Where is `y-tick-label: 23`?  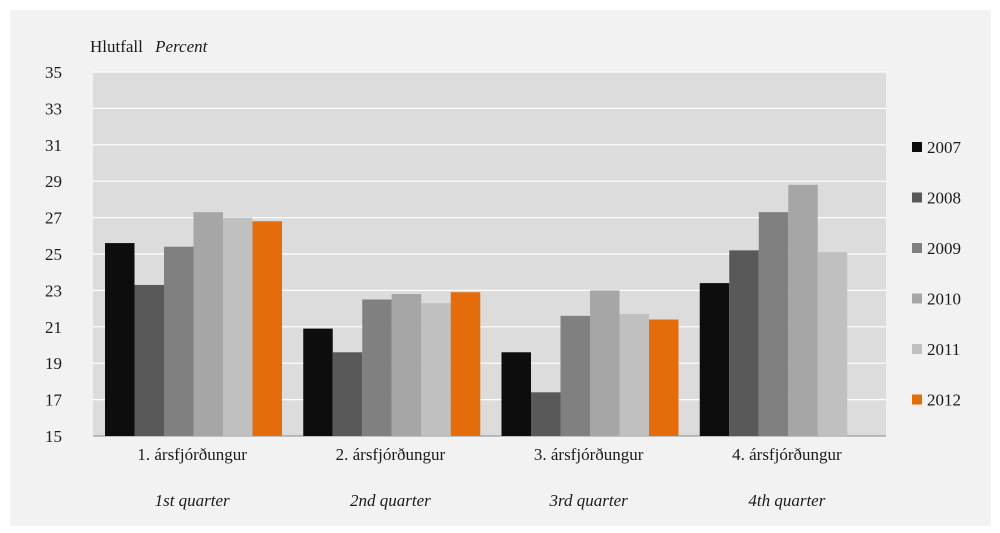 y-tick-label: 23 is located at coordinates (53, 290).